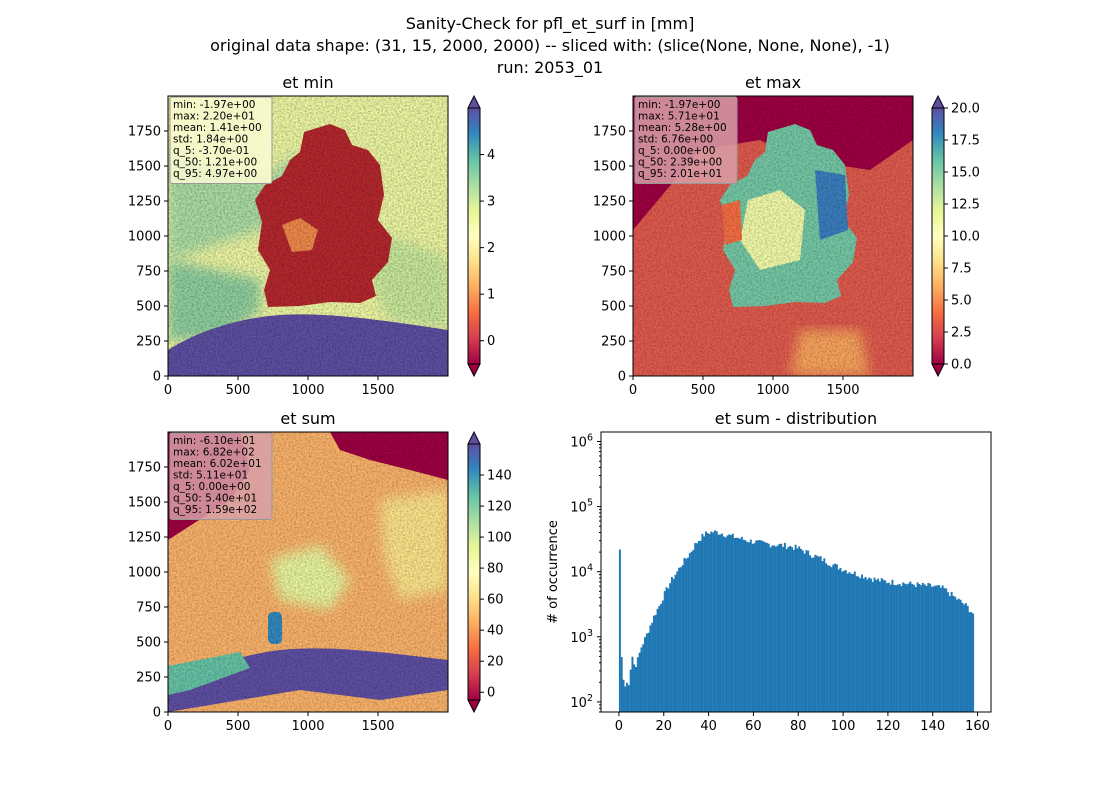  I want to click on heatmap-et-min-title: et min, so click(307, 82).